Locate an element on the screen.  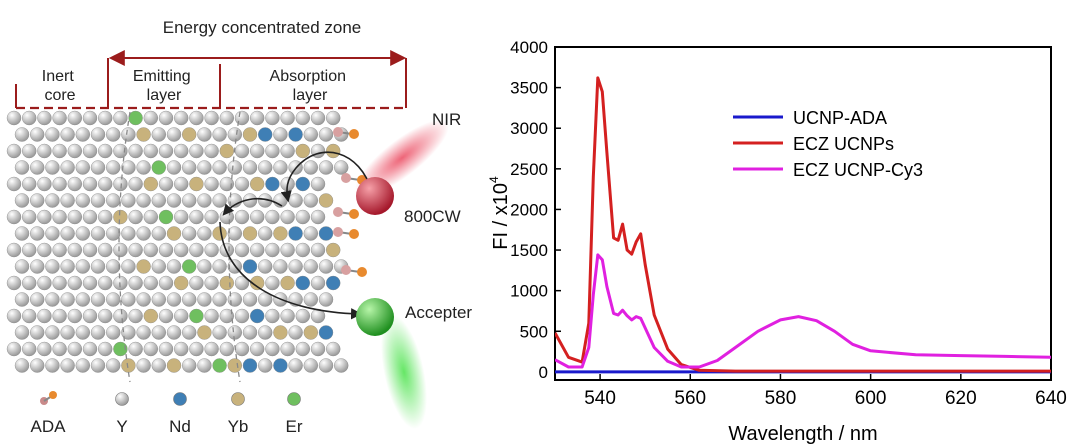
chart-legend-item: UCNP-ADA is located at coordinates (810, 118).